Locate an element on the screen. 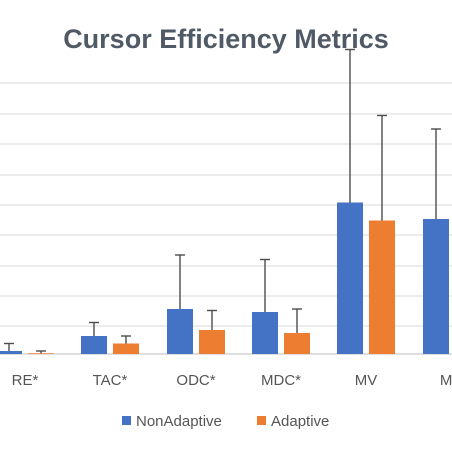 This screenshot has width=452, height=452. category-label: MDC* is located at coordinates (281, 380).